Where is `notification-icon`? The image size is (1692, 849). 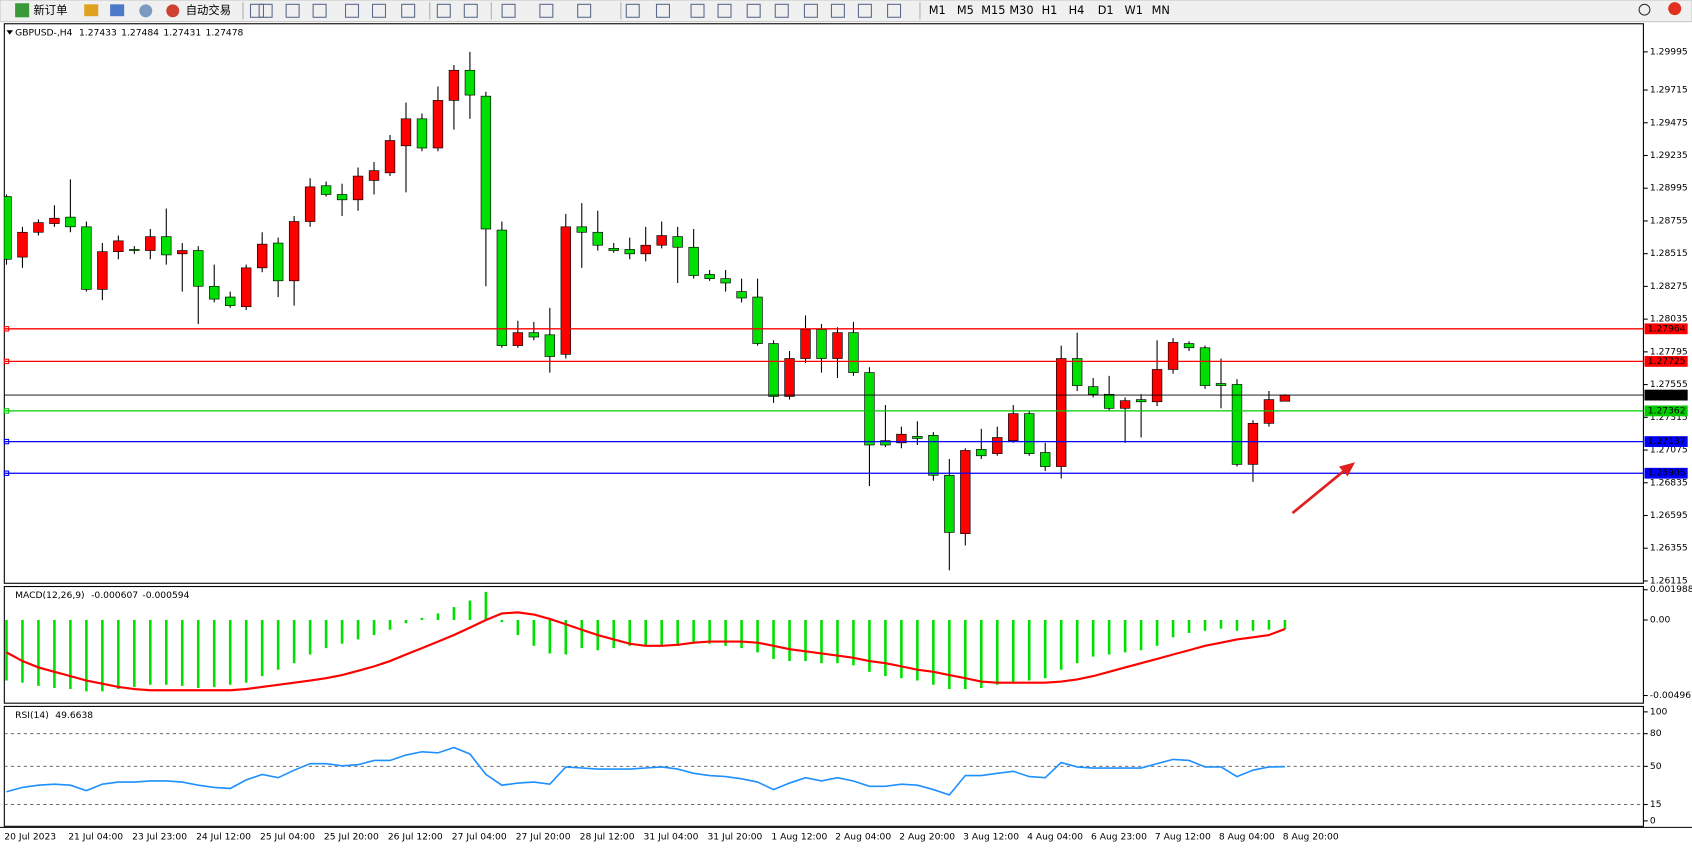
notification-icon is located at coordinates (1675, 9).